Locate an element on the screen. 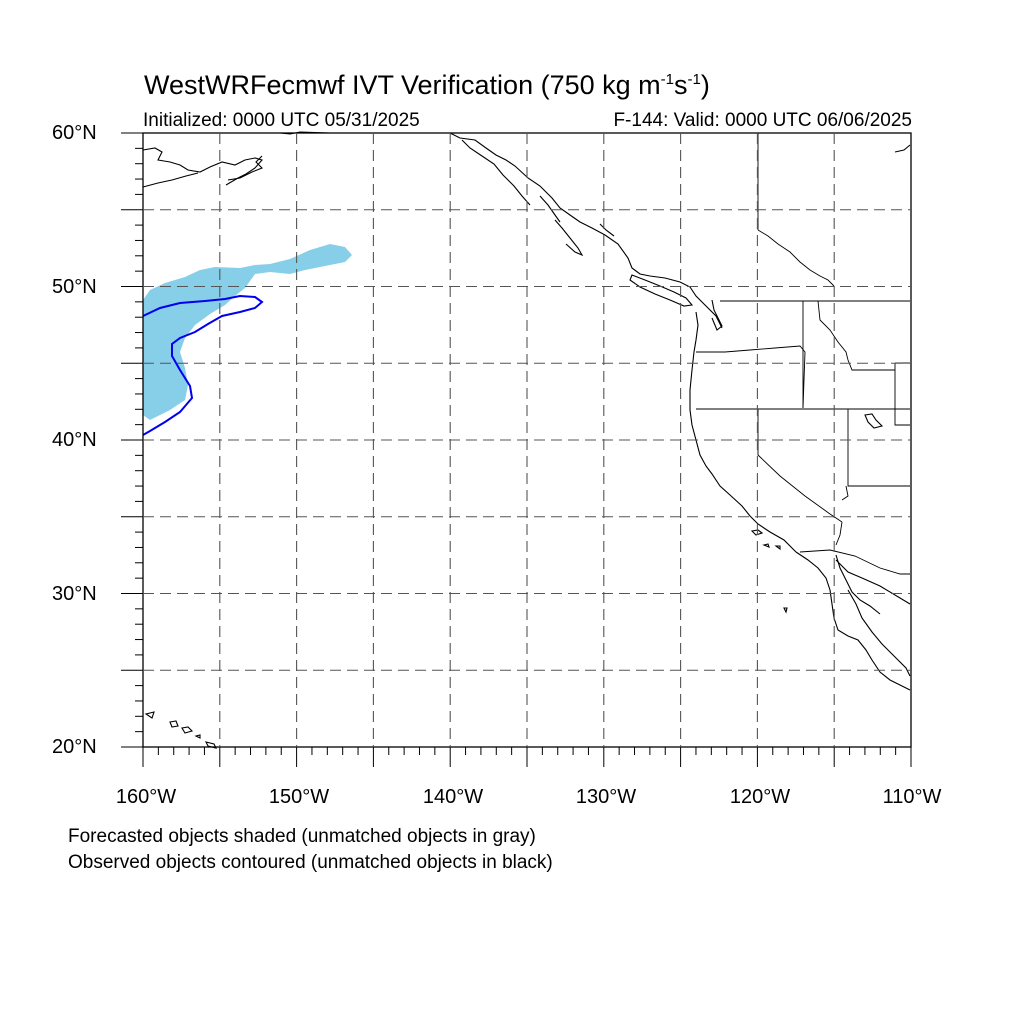  observed-contour is located at coordinates (203, 365).